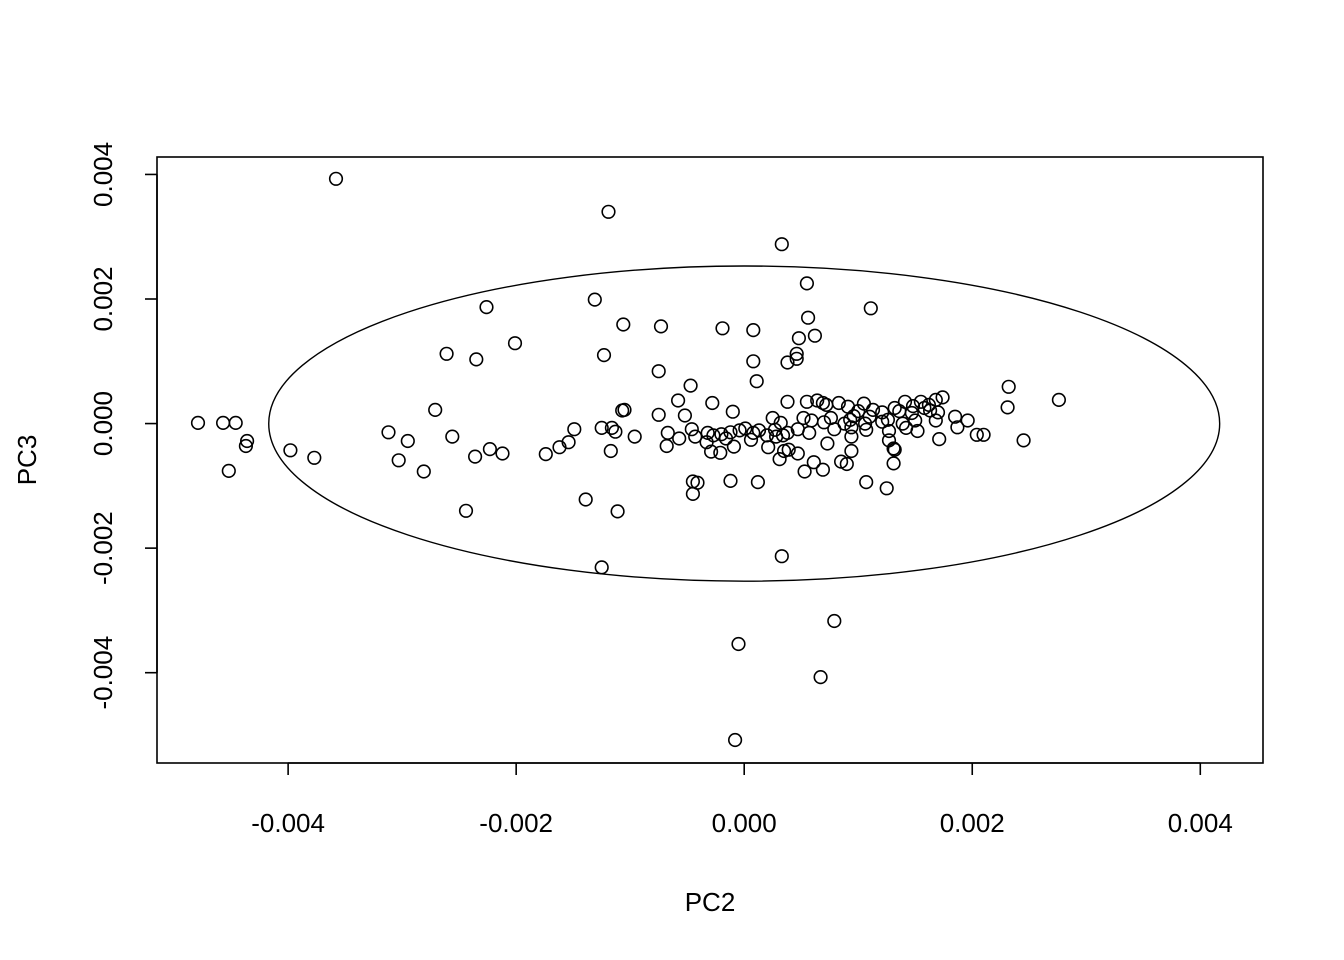 This screenshot has width=1344, height=960. I want to click on x-tick-label: -0.004, so click(288, 823).